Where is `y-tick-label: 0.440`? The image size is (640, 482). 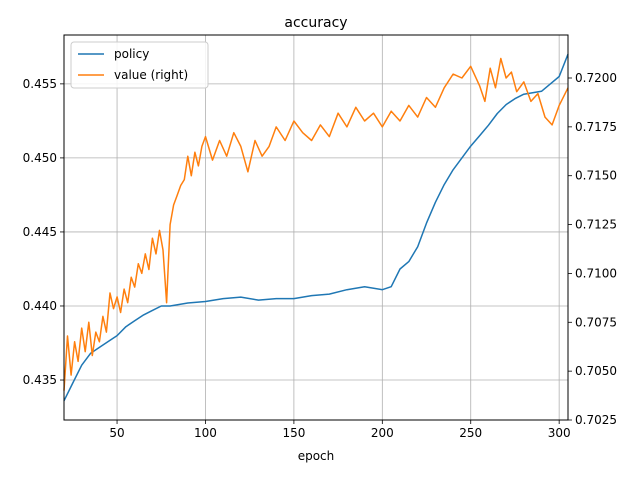 y-tick-label: 0.440 is located at coordinates (40, 306).